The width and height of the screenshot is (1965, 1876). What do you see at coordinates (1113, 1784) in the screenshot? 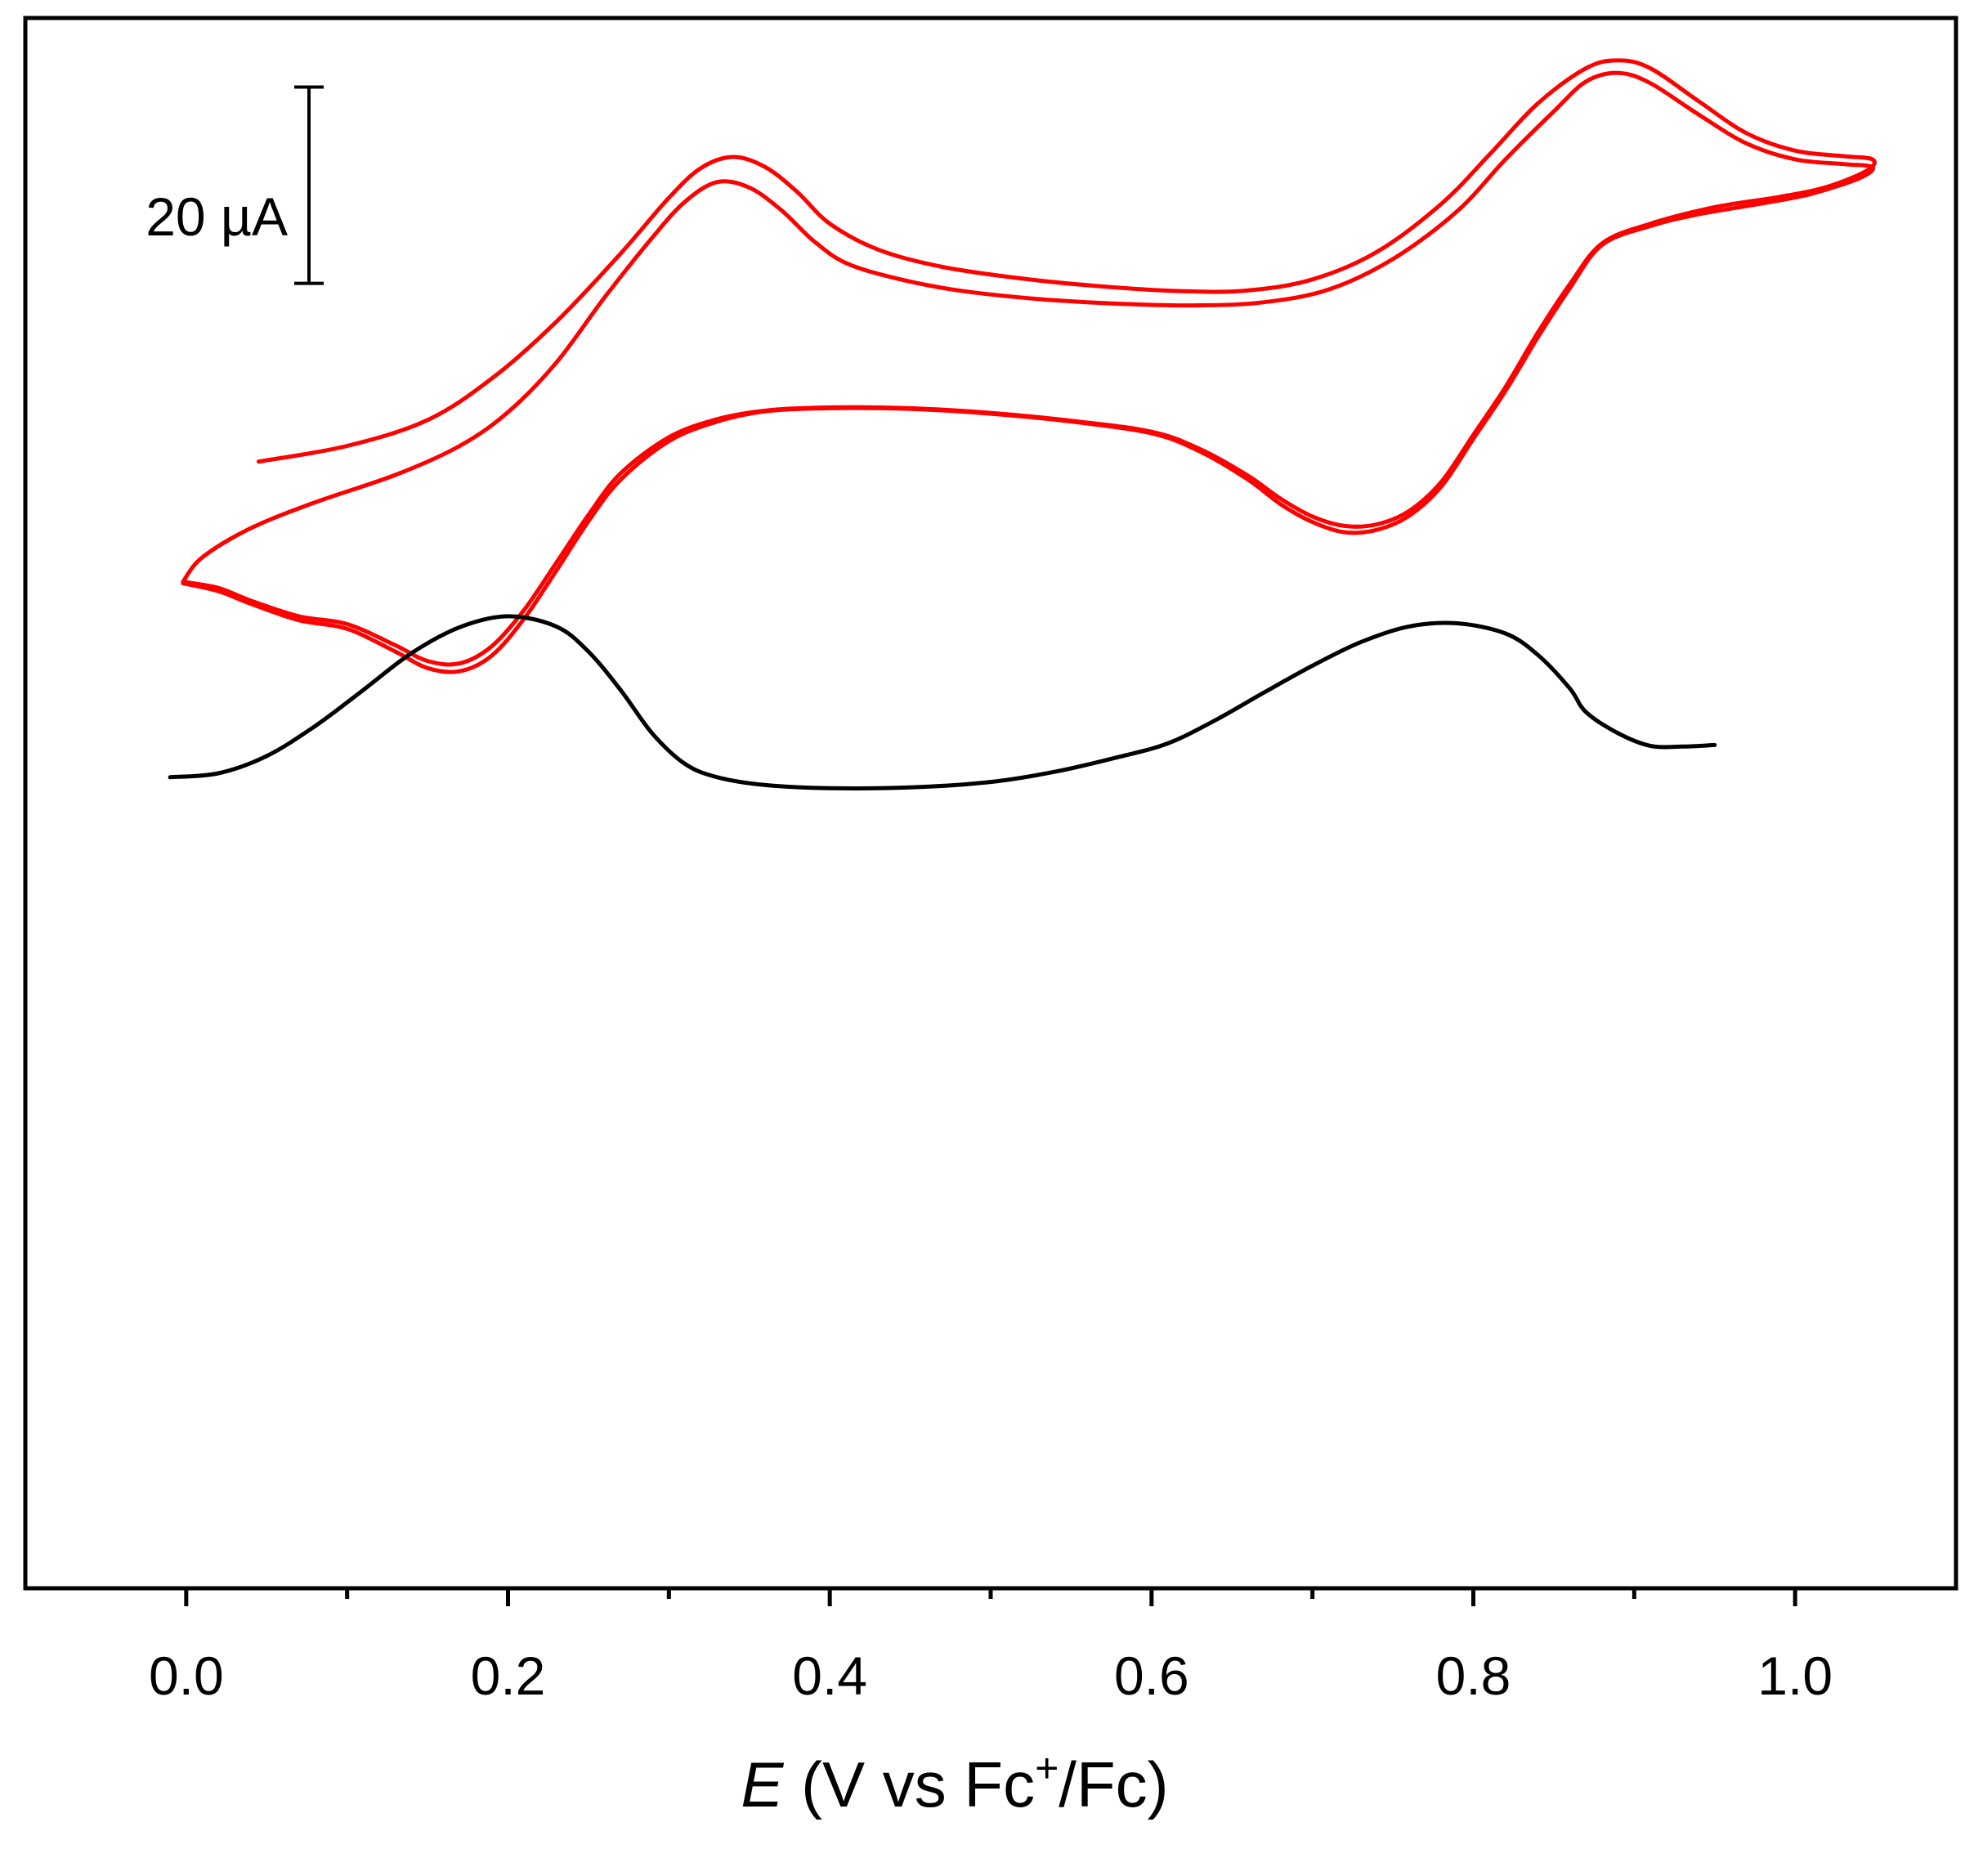
I see `x-axis-title-end: /Fc)` at bounding box center [1113, 1784].